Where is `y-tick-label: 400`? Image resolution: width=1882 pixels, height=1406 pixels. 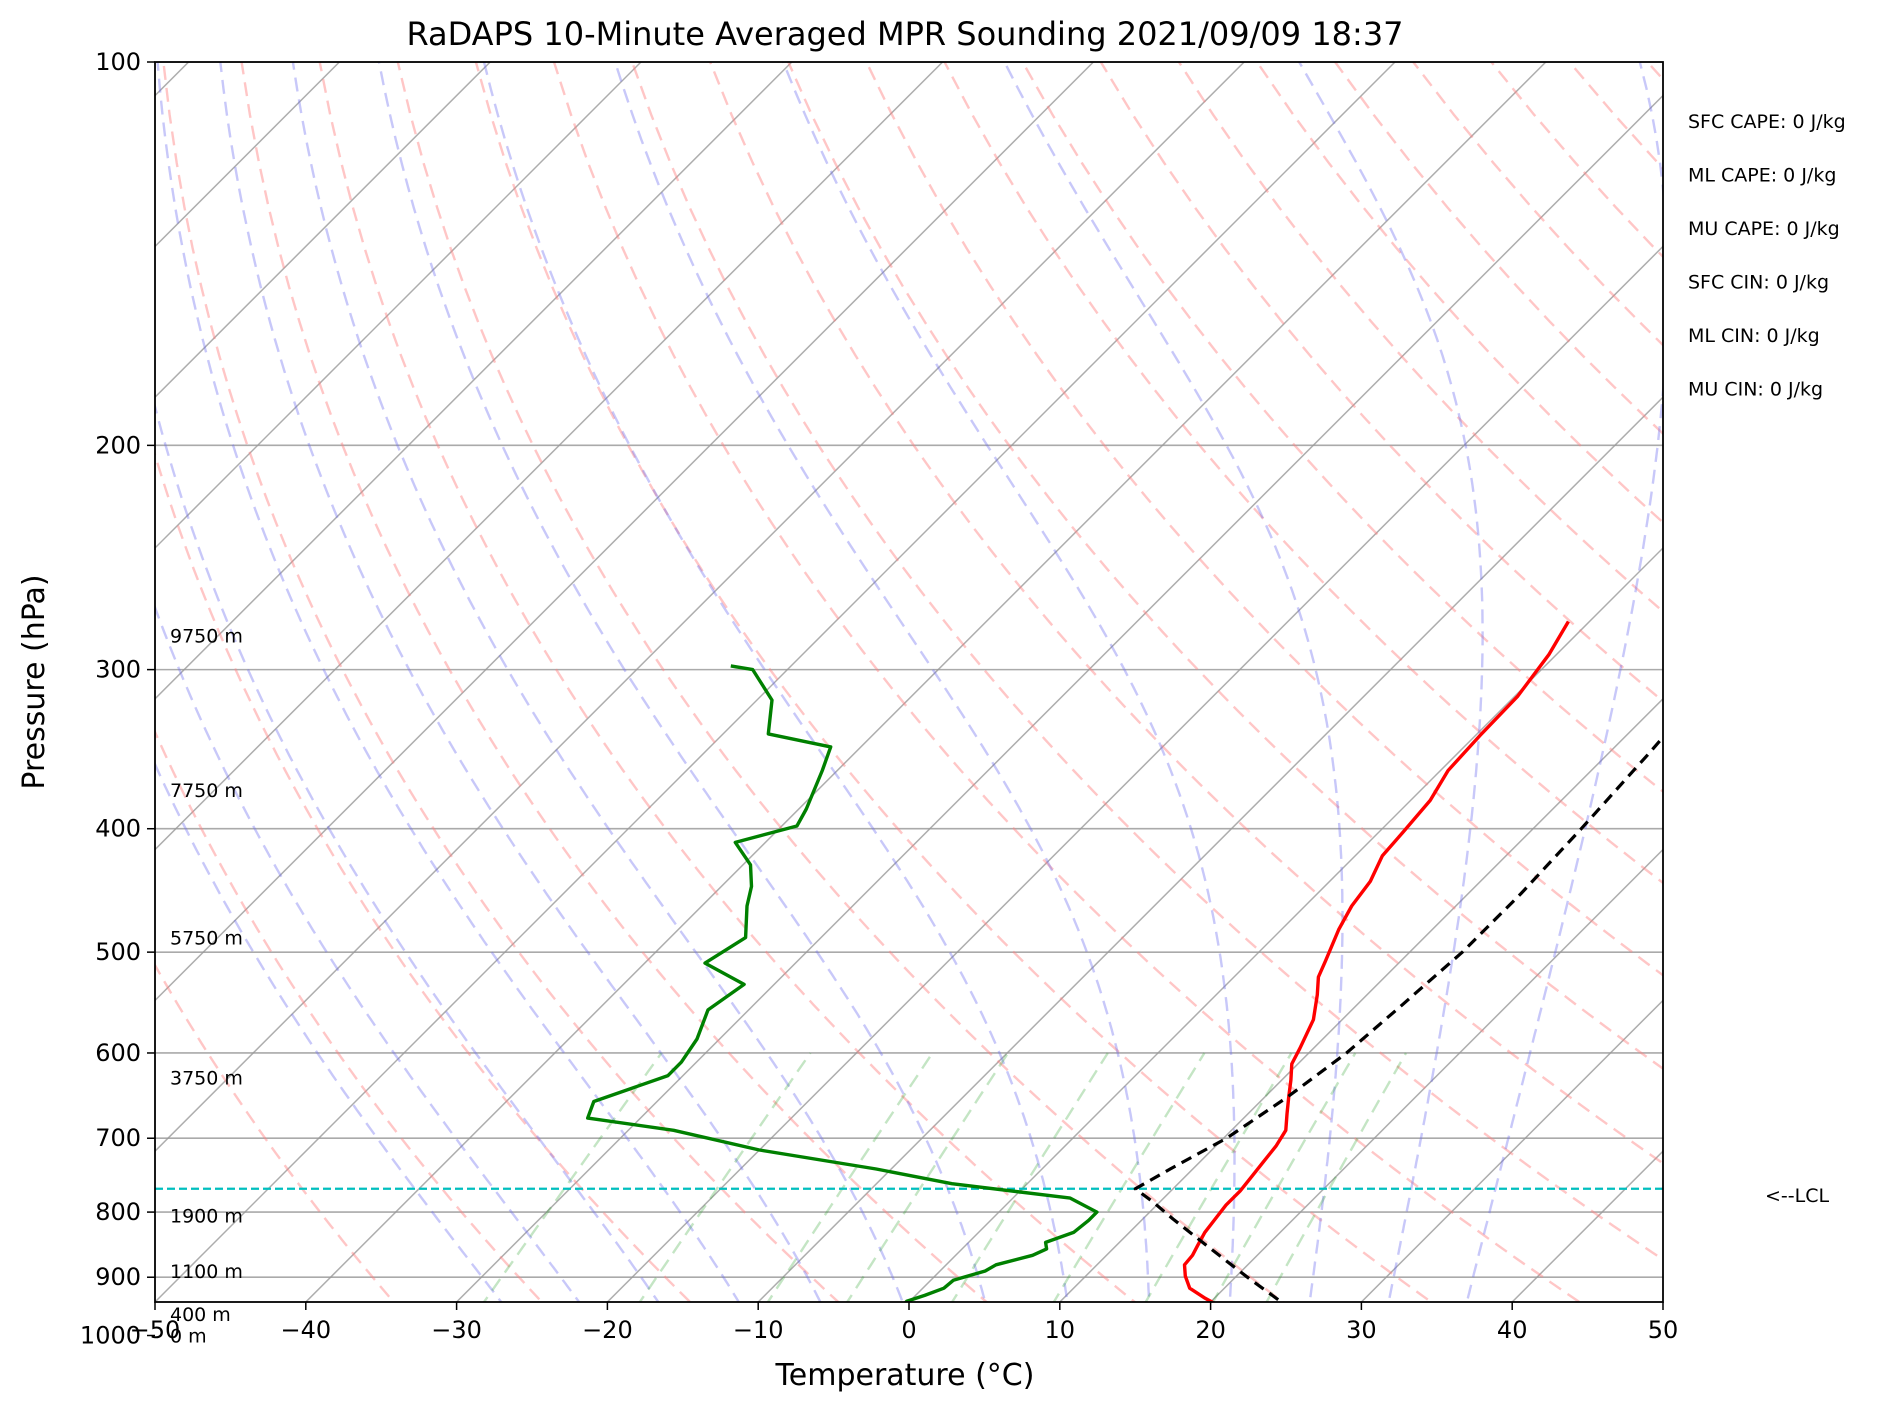 y-tick-label: 400 is located at coordinates (118, 829).